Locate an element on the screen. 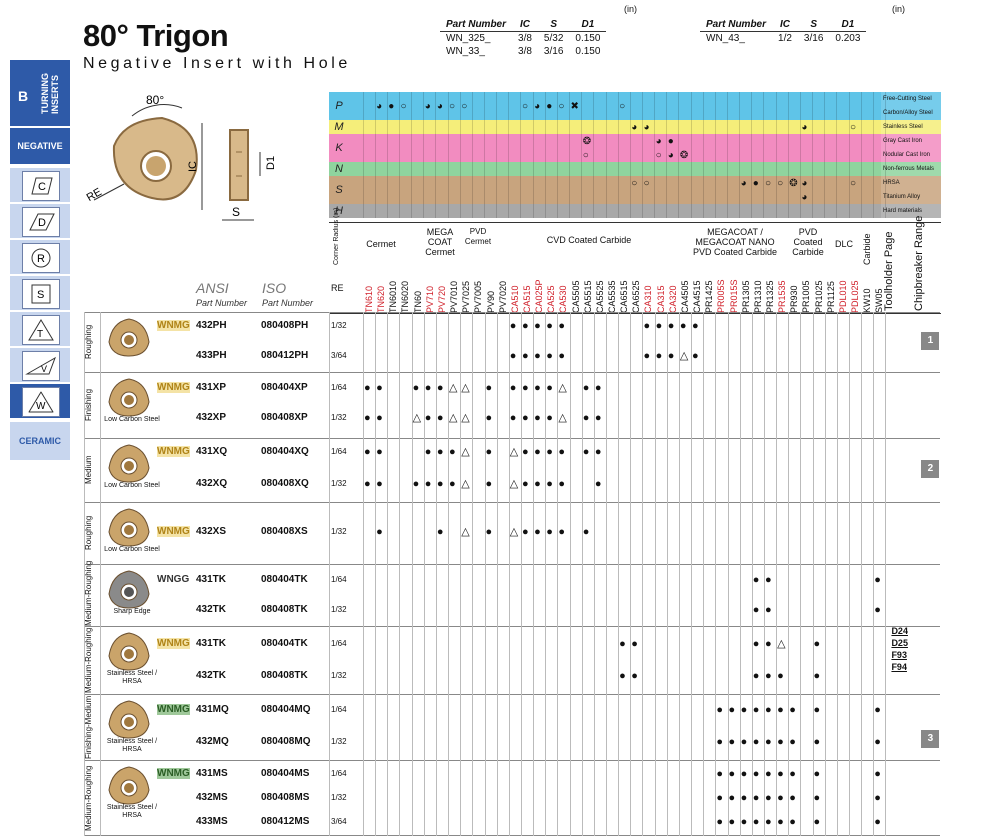 The width and height of the screenshot is (985, 836). iso-part-number: 080404XP is located at coordinates (284, 387).